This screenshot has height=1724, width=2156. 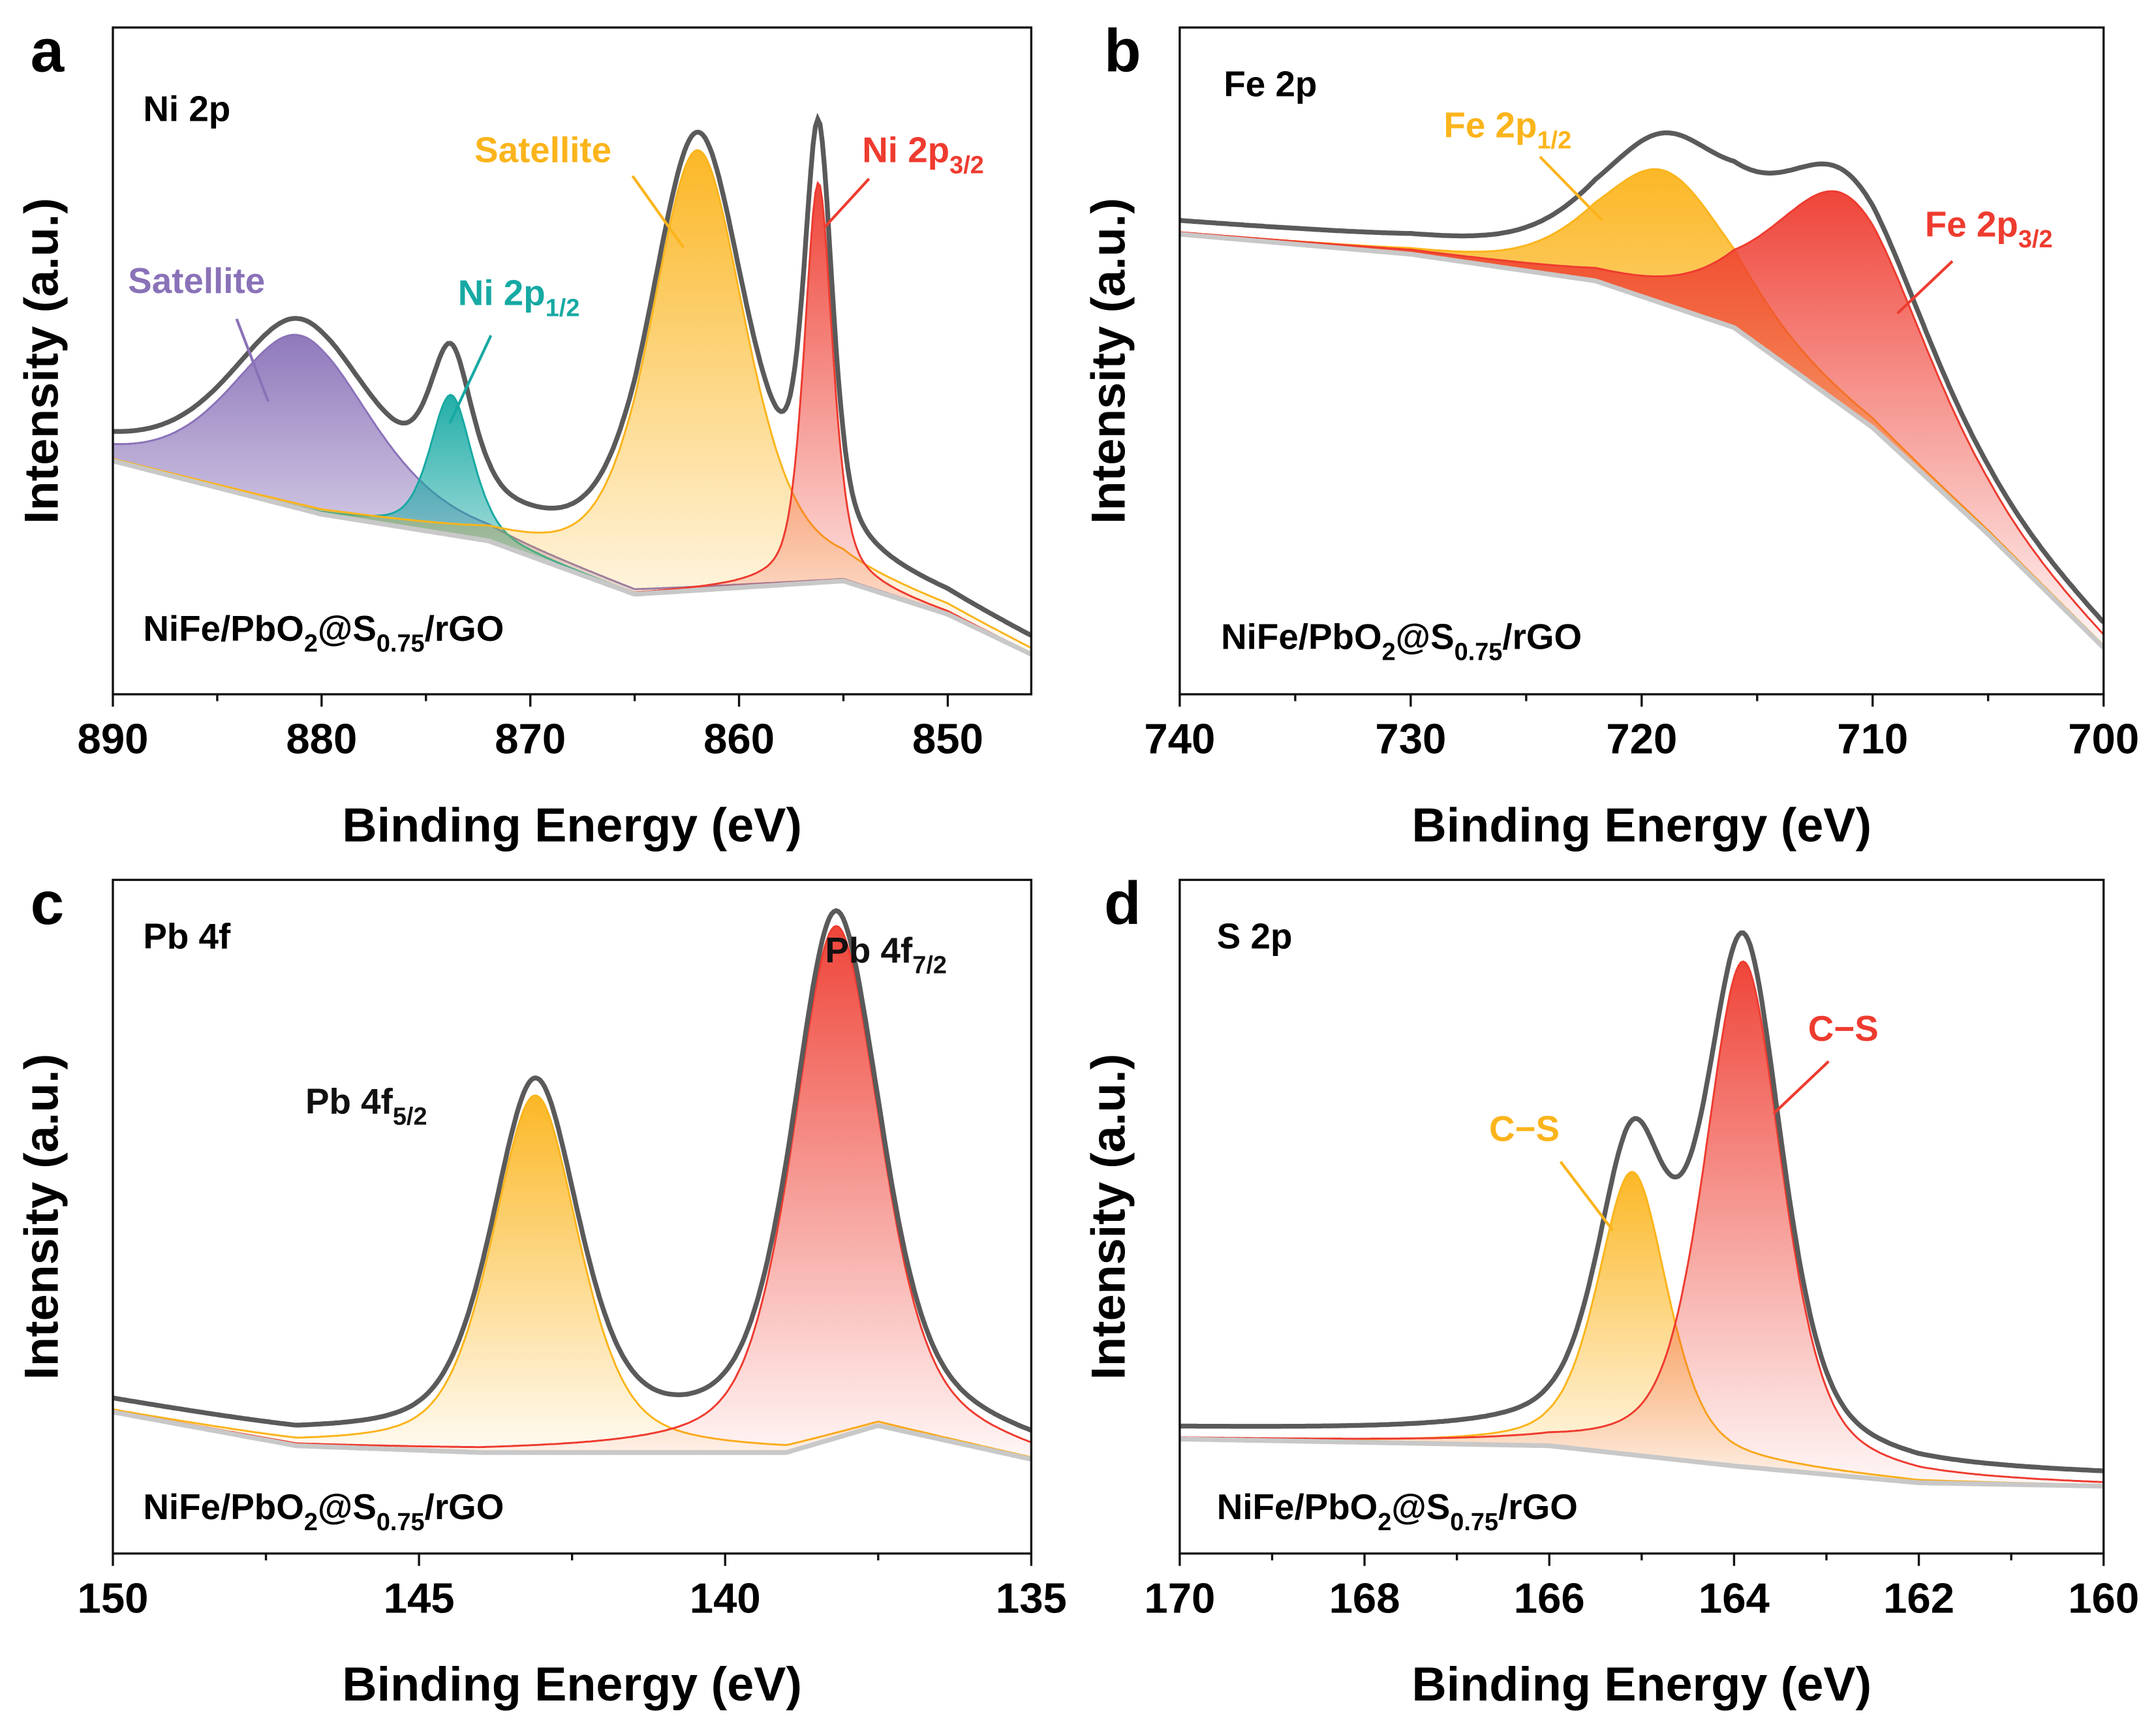 I want to click on x-tick-label: 166, so click(x=1550, y=1598).